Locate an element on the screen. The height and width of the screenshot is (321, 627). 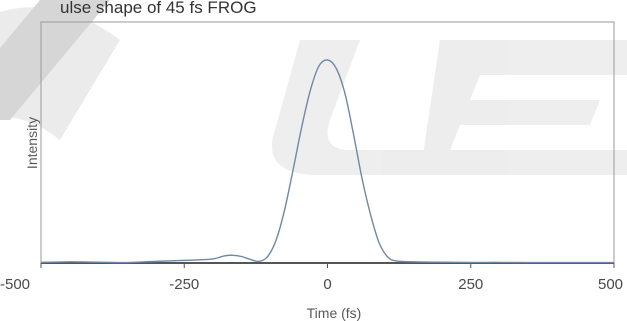
watermark-slash is located at coordinates (55, 60).